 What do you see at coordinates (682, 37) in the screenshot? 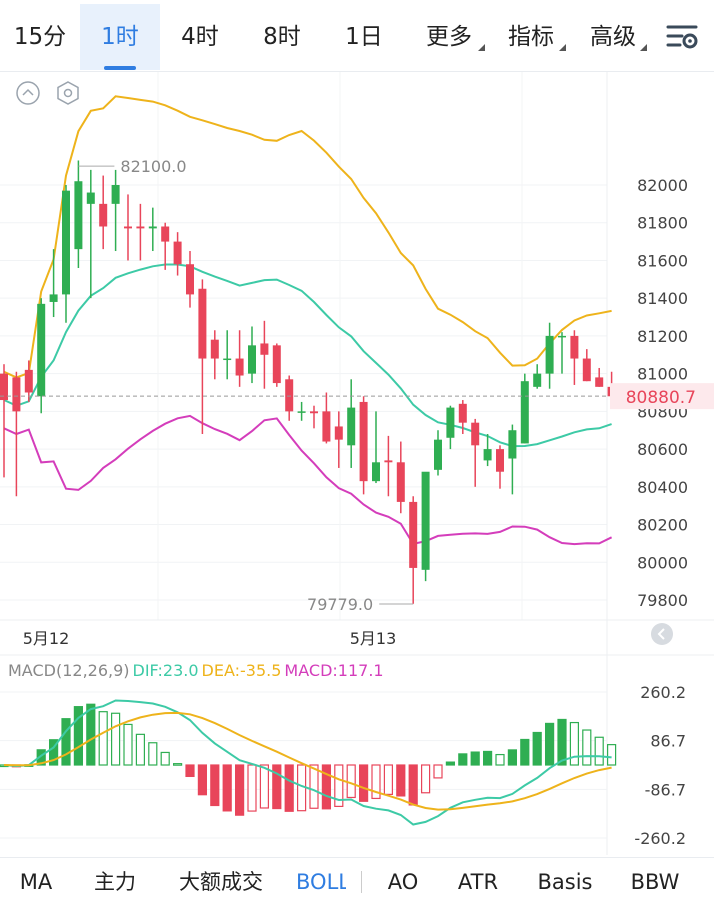
I see `settings-sliders-icon` at bounding box center [682, 37].